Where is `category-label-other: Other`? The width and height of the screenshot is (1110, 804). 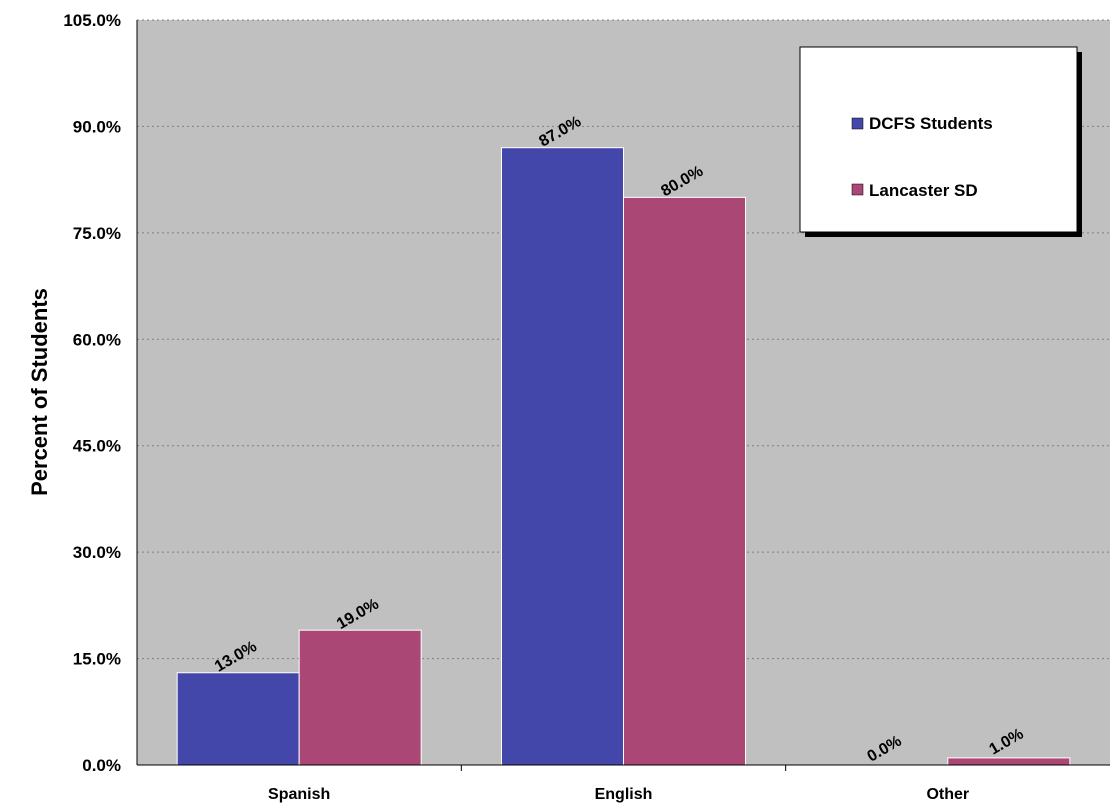
category-label-other: Other is located at coordinates (947, 794).